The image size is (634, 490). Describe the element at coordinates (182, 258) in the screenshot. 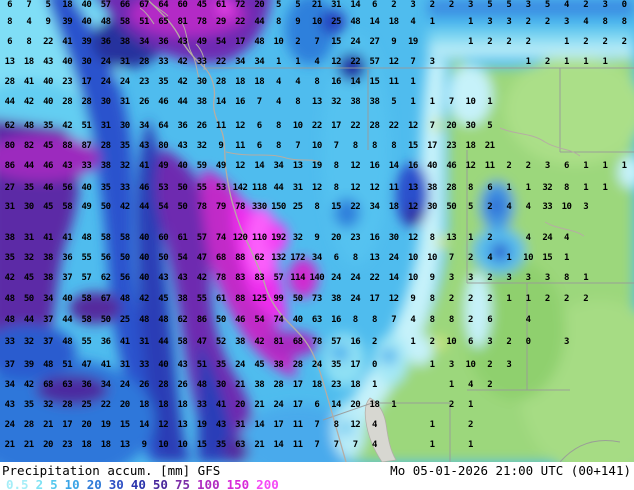

I see `precip-value: 54` at that location.